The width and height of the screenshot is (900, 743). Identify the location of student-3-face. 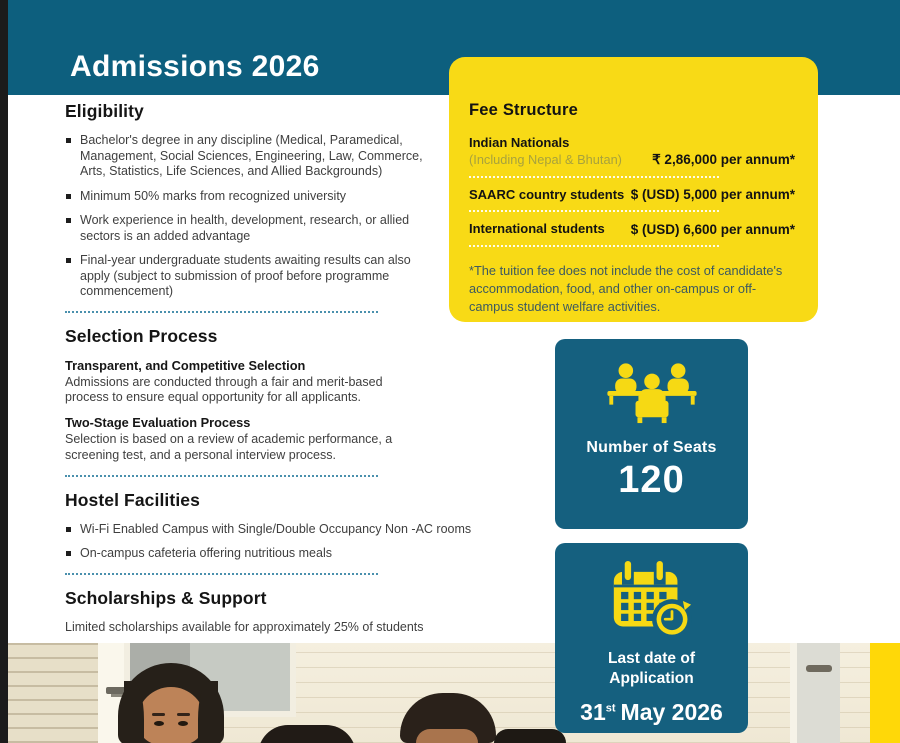
(447, 736).